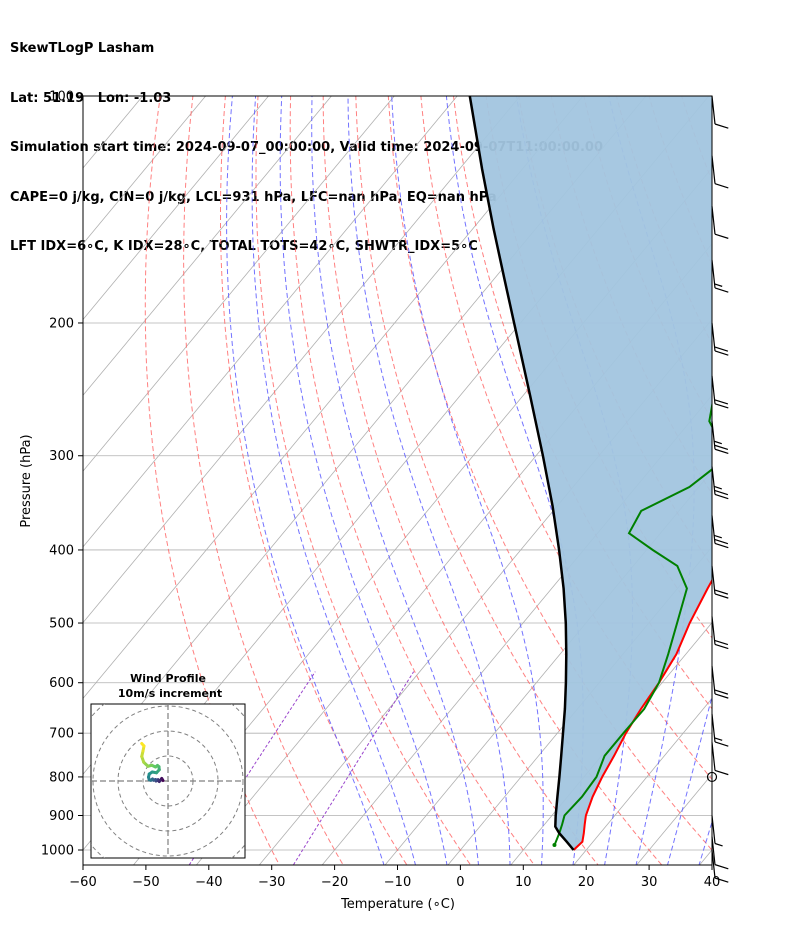  Describe the element at coordinates (61, 550) in the screenshot. I see `y-tick-label: 400` at that location.